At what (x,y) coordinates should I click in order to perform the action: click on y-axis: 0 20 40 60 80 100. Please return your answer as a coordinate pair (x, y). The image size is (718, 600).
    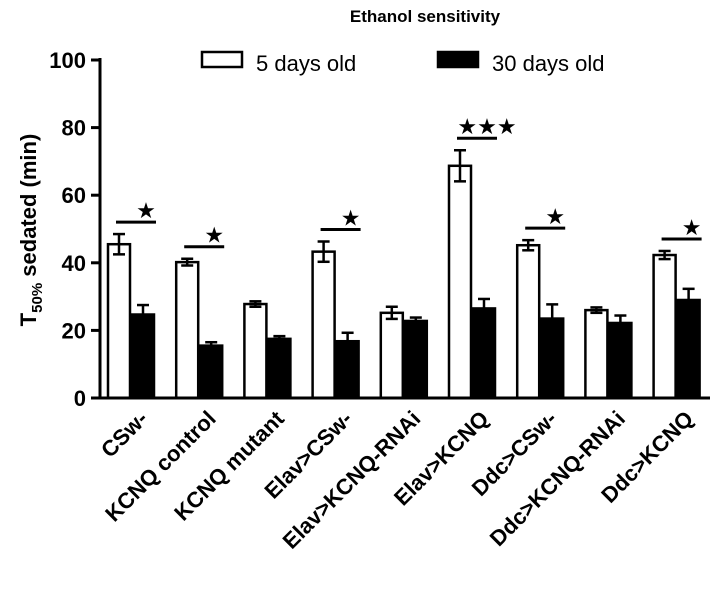
    Looking at the image, I should click on (75, 229).